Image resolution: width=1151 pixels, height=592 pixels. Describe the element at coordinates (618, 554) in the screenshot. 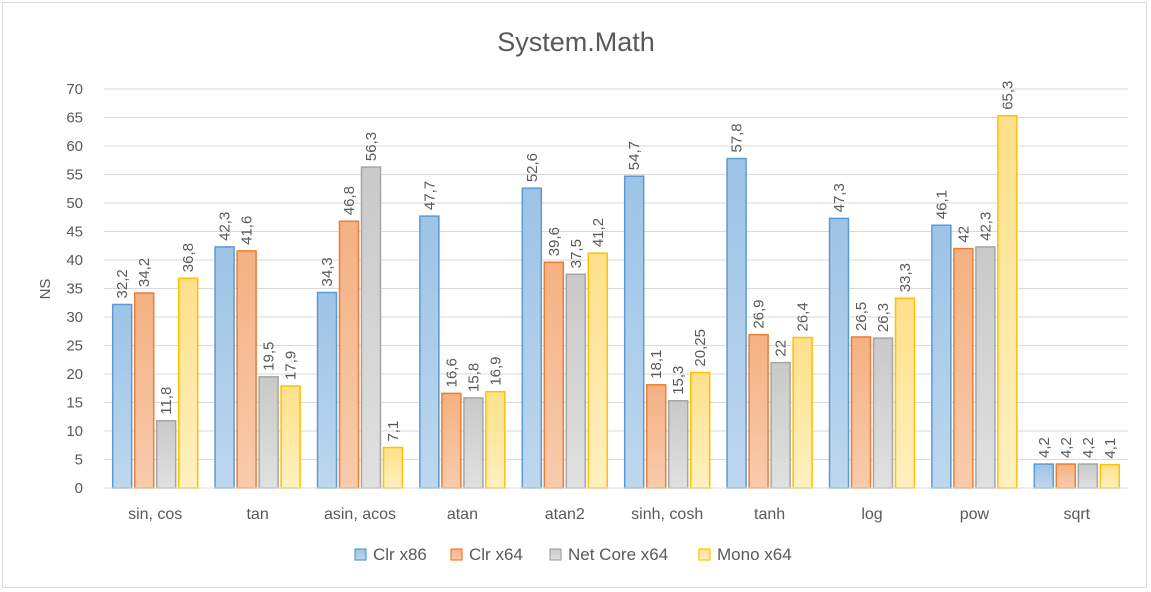

I see `legend-label: Net Core x64` at that location.